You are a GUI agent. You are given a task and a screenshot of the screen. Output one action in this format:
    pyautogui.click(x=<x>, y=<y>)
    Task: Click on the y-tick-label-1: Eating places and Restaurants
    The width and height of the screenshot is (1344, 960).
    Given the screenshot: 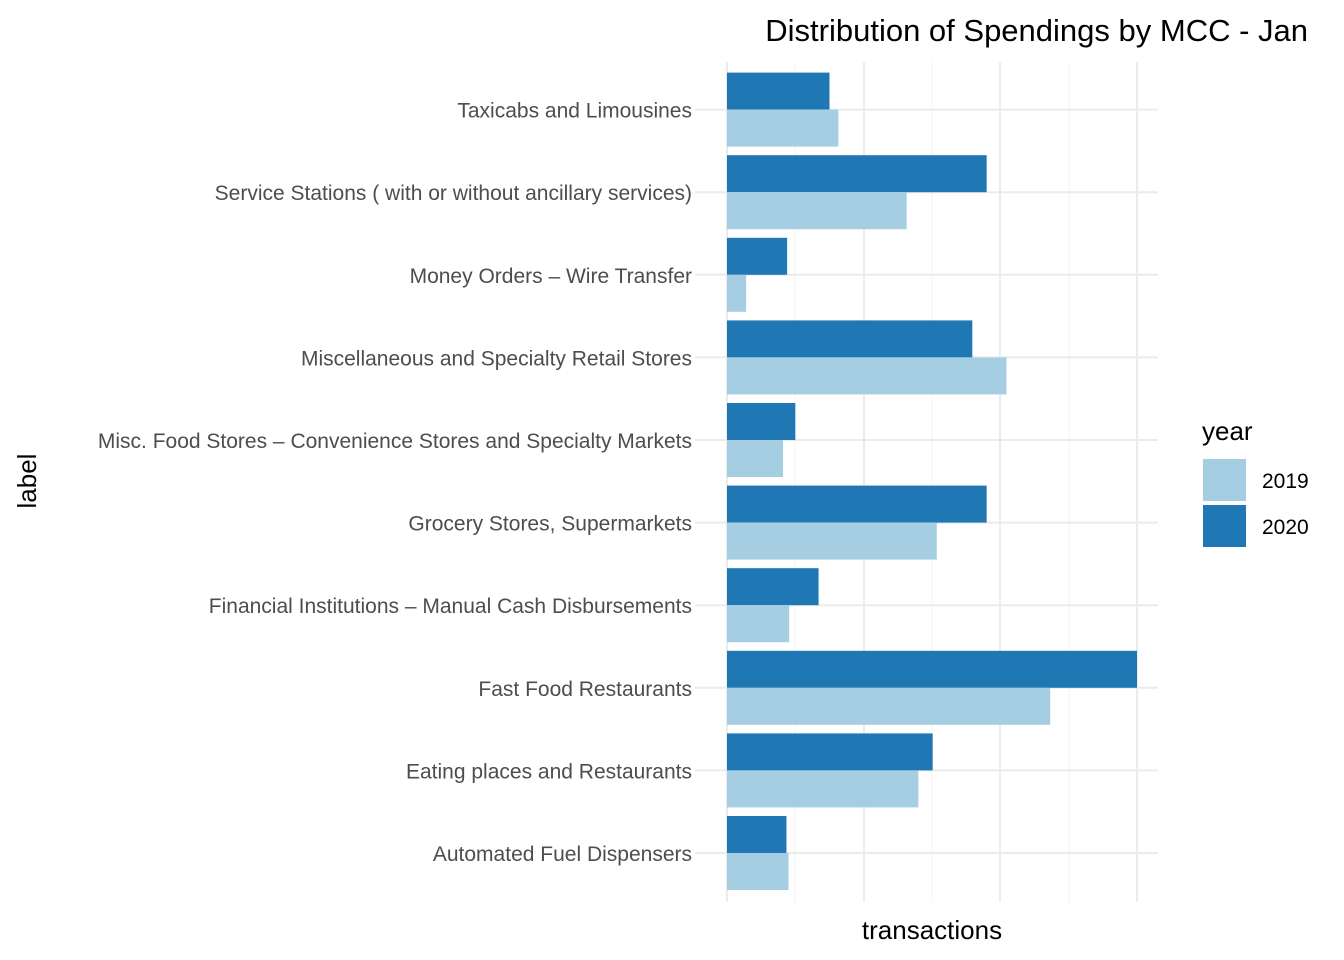 What is the action you would take?
    pyautogui.click(x=549, y=771)
    